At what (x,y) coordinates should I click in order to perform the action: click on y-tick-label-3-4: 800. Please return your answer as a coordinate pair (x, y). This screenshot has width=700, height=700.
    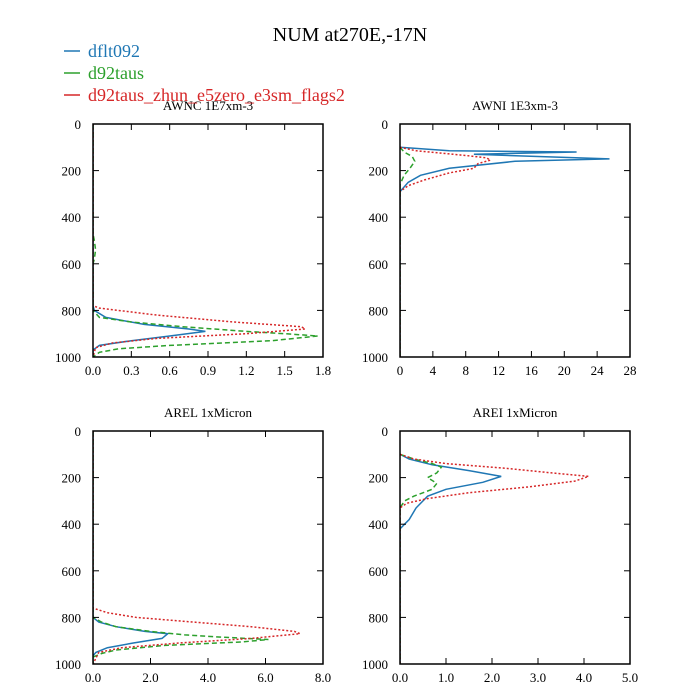
    Looking at the image, I should click on (379, 617).